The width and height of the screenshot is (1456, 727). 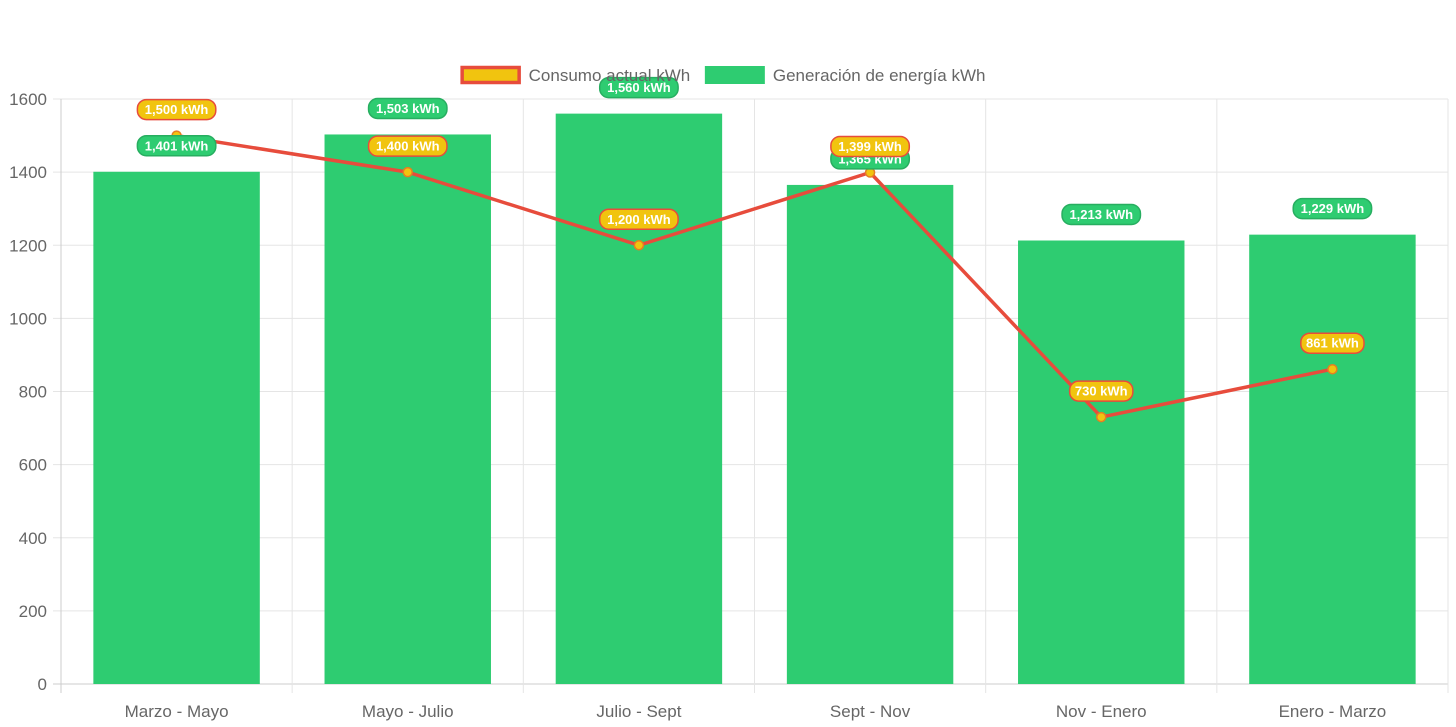 I want to click on legend-label: Generación de energía kWh, so click(x=879, y=75).